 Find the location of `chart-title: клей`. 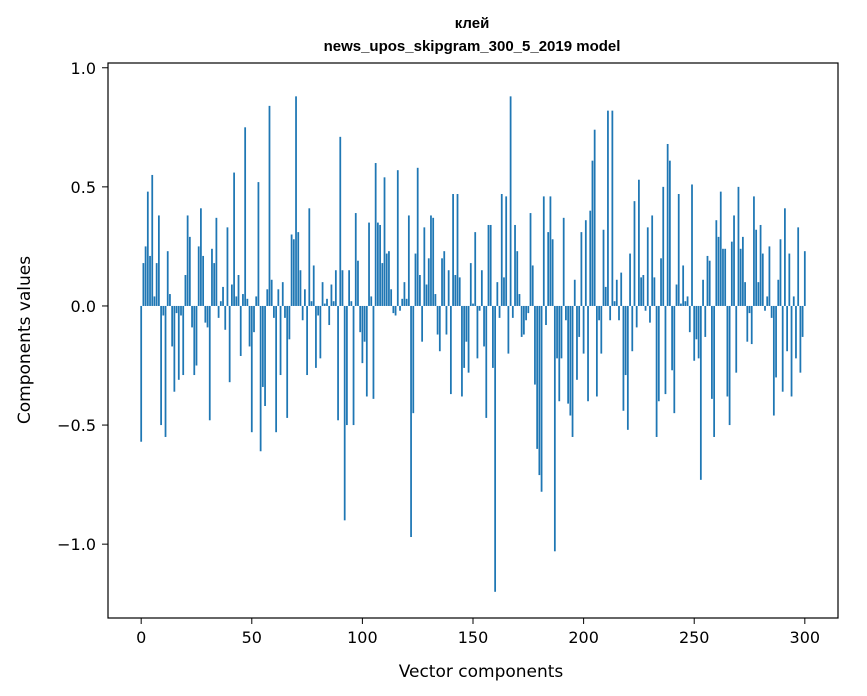

chart-title: клей is located at coordinates (472, 23).